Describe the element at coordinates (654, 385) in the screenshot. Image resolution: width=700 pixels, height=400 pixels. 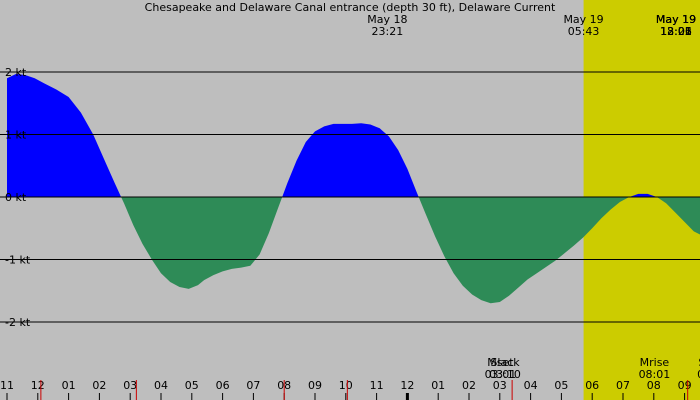
I see `x-tick-label: 08` at that location.